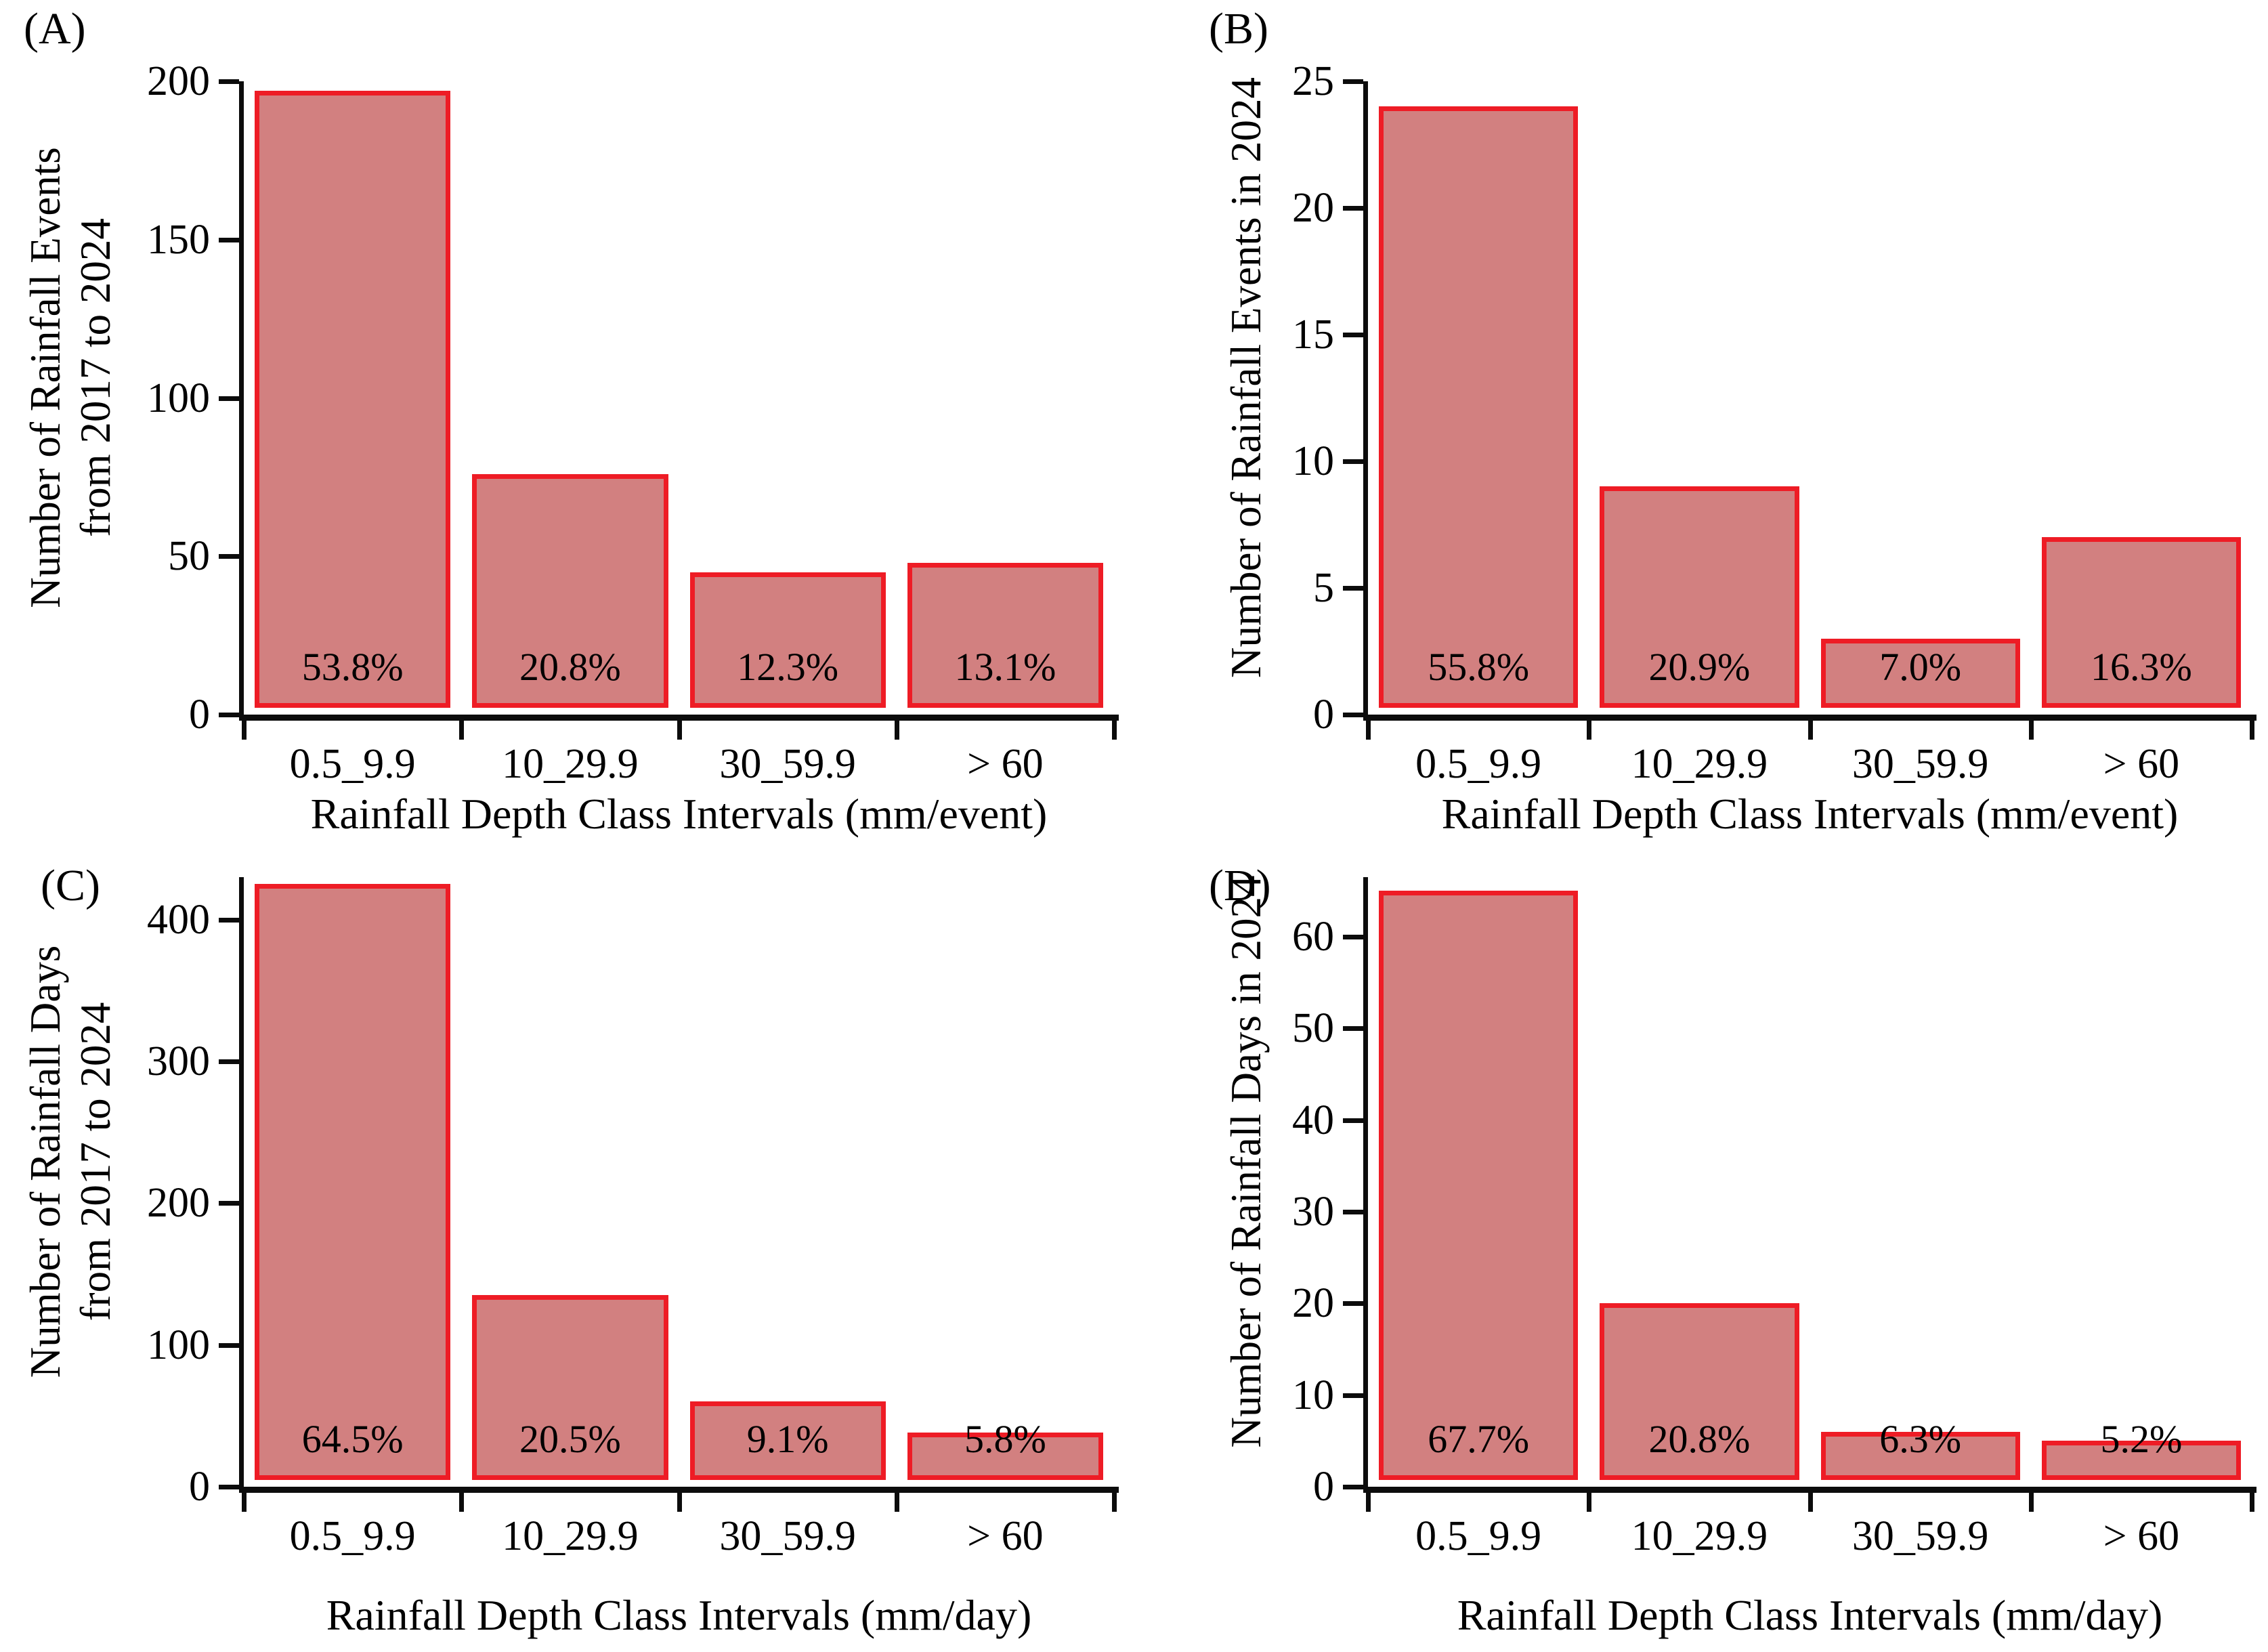 This screenshot has width=2268, height=1652. Describe the element at coordinates (1313, 1395) in the screenshot. I see `y-tick-label: 10` at that location.